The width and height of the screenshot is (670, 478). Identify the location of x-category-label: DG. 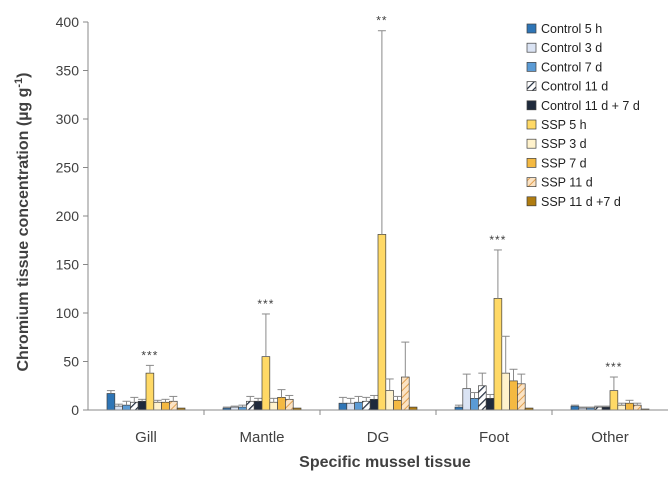
(378, 437).